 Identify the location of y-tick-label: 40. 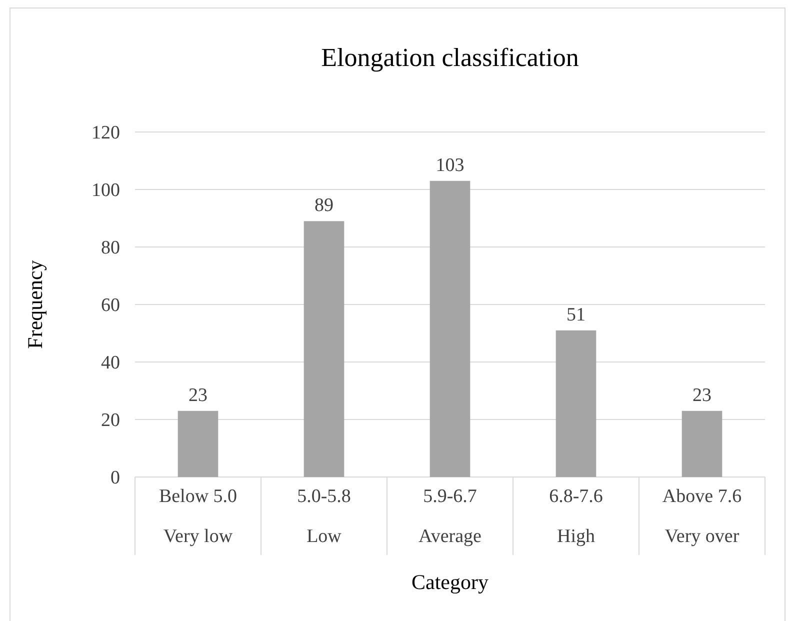
(110, 363).